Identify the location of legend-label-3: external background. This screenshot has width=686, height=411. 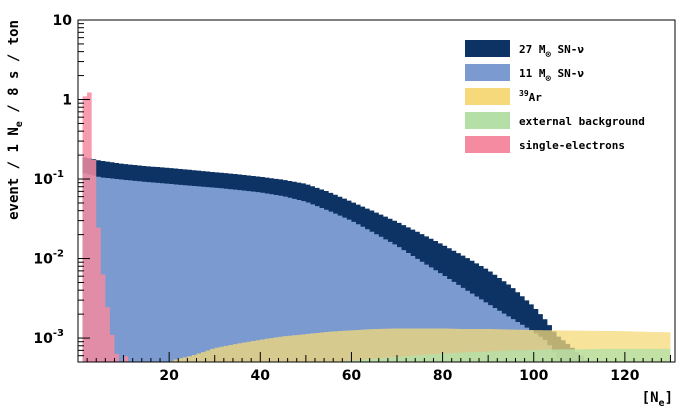
(582, 121).